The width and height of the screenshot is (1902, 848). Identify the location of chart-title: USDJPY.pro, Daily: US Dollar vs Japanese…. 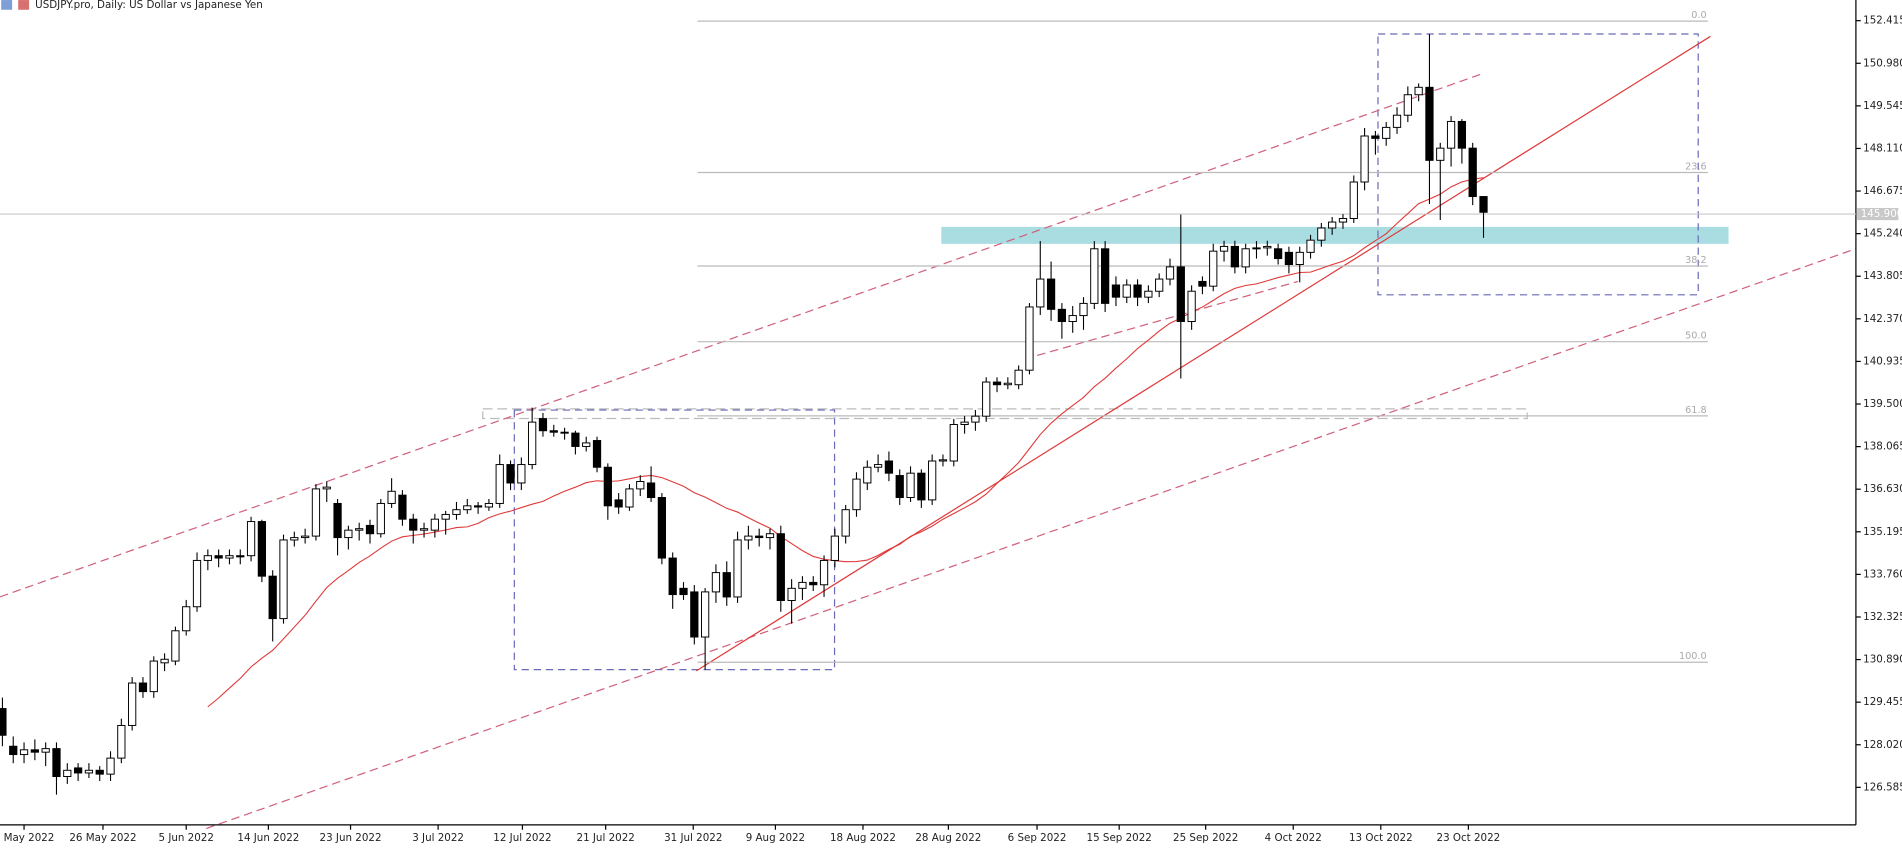
(149, 5).